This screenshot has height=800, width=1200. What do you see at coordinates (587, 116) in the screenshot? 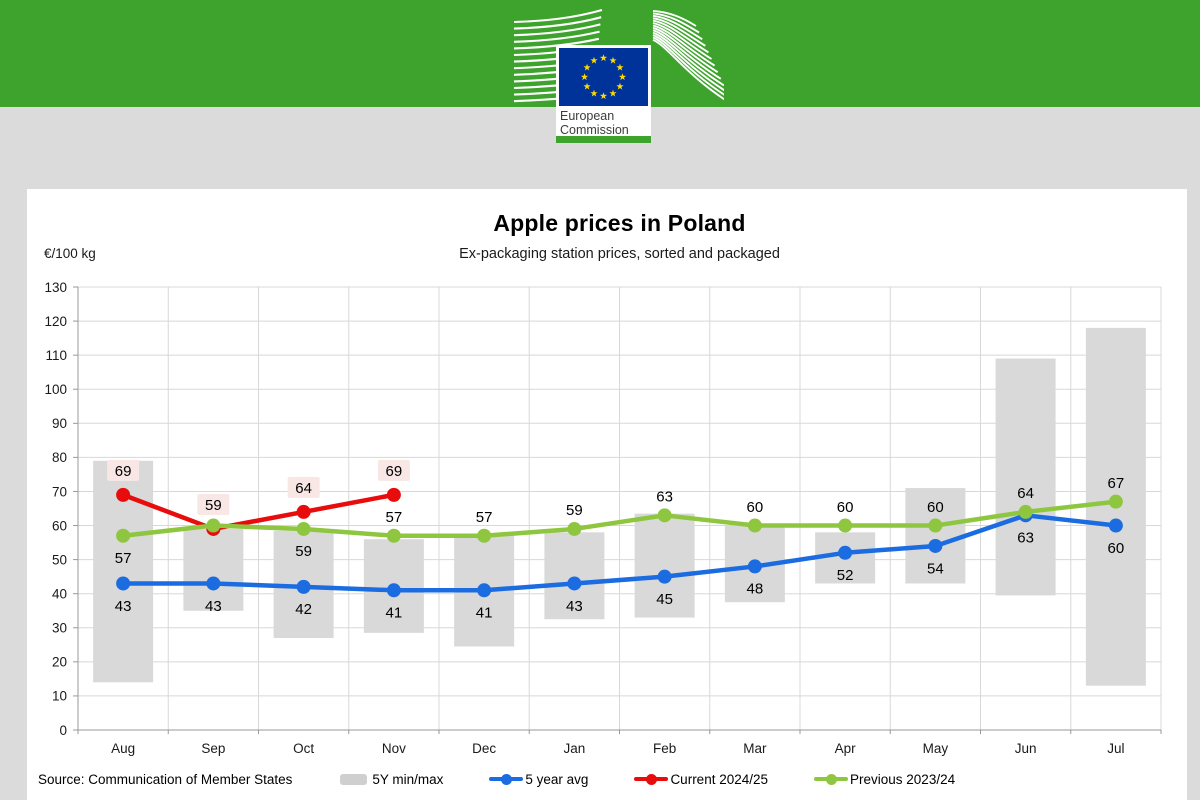
I see `logo-text-line1: European` at bounding box center [587, 116].